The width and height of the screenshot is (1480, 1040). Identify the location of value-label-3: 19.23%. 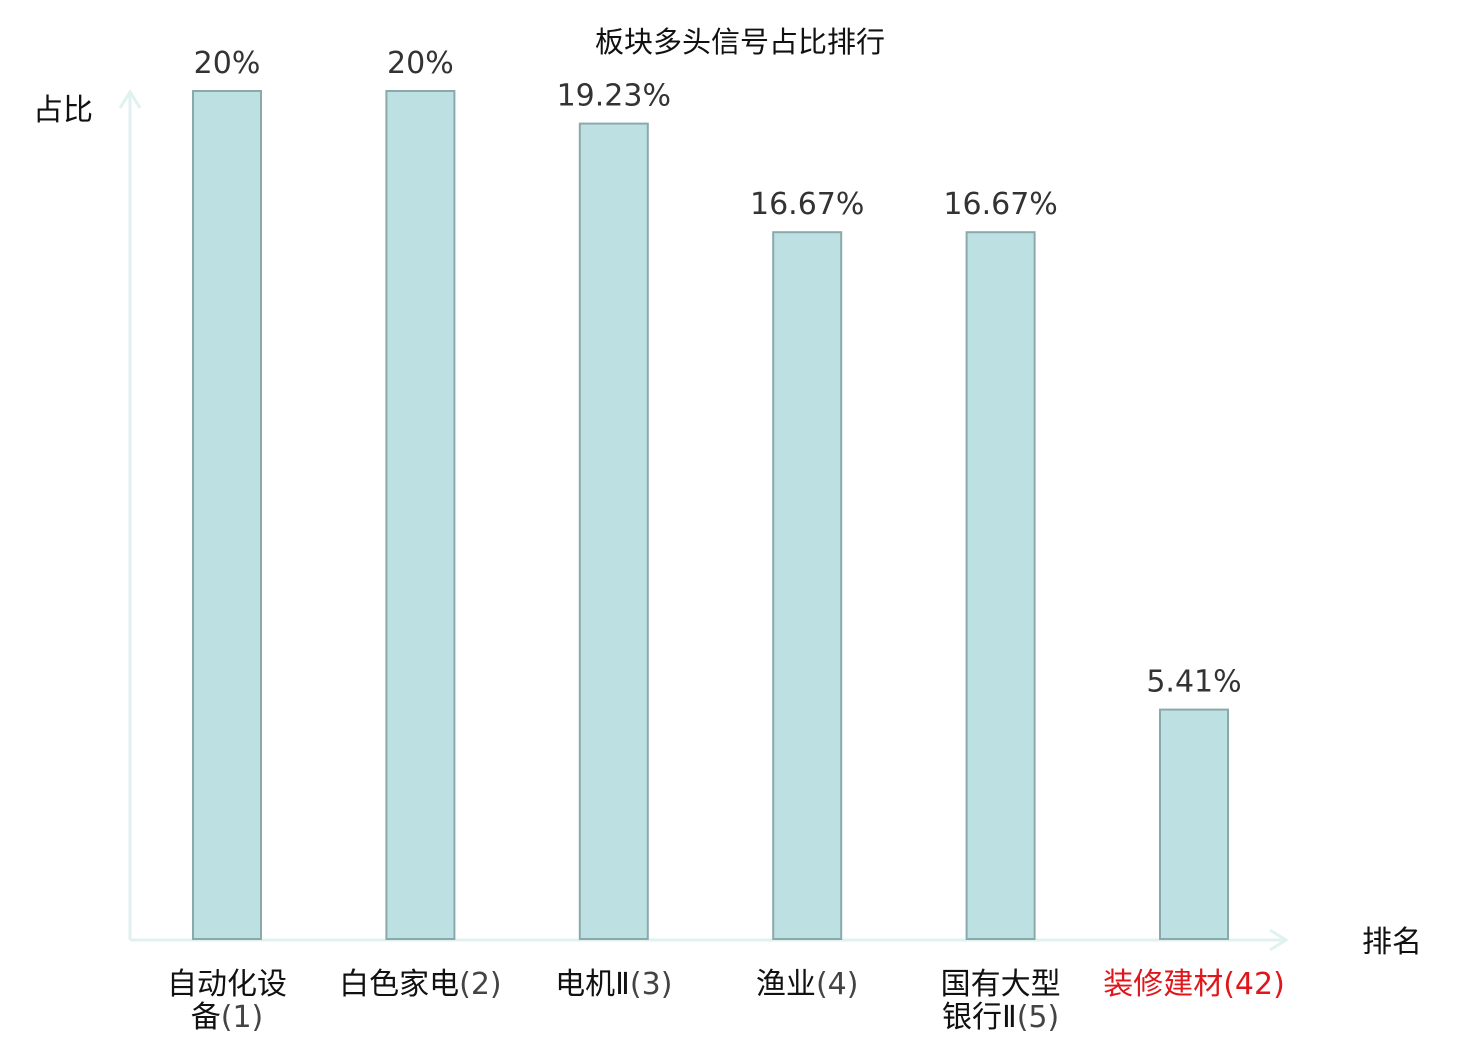
(614, 96).